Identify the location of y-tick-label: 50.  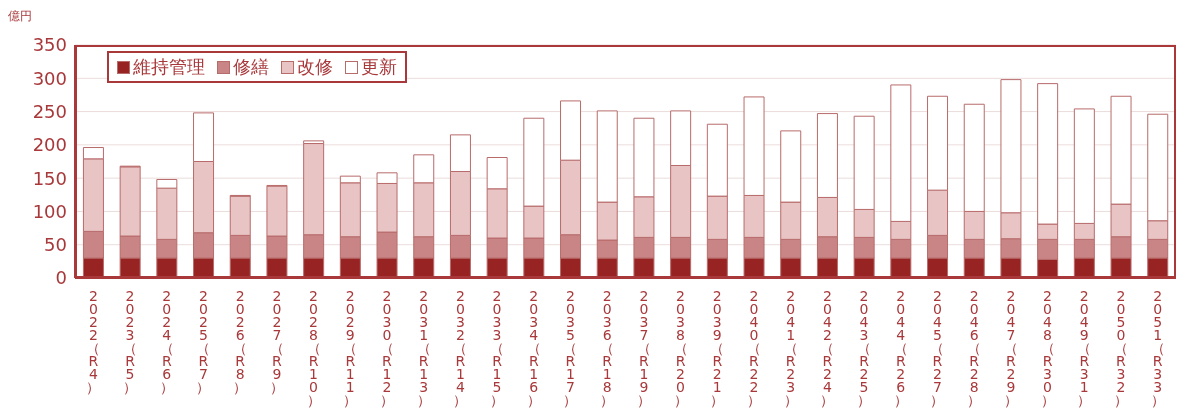
(55, 245).